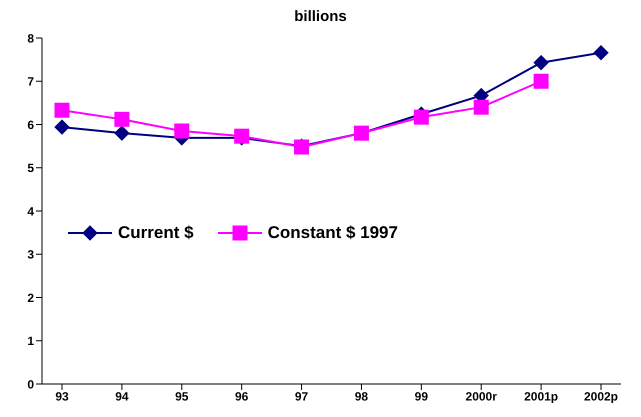 The width and height of the screenshot is (641, 417). Describe the element at coordinates (122, 397) in the screenshot. I see `x-tick-label: 94` at that location.